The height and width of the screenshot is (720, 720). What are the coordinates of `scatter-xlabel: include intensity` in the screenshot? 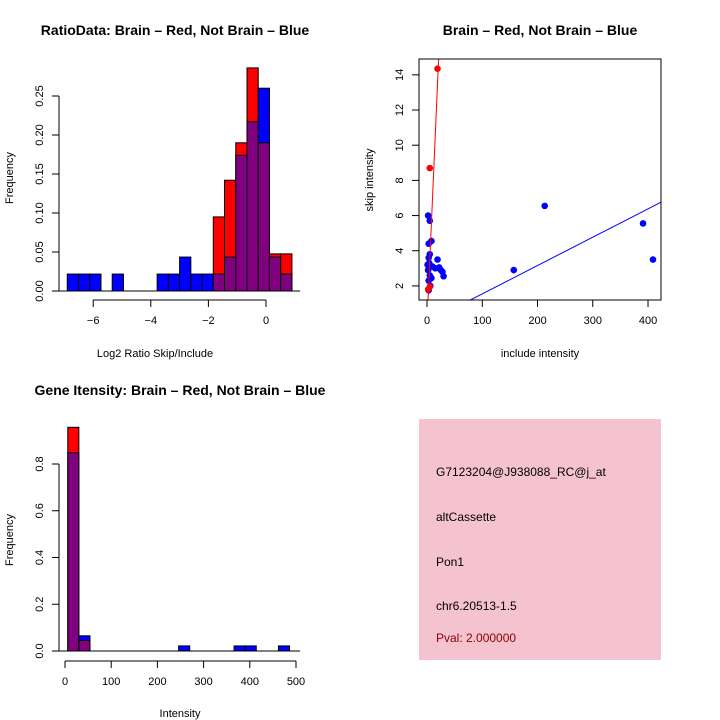 It's located at (540, 354).